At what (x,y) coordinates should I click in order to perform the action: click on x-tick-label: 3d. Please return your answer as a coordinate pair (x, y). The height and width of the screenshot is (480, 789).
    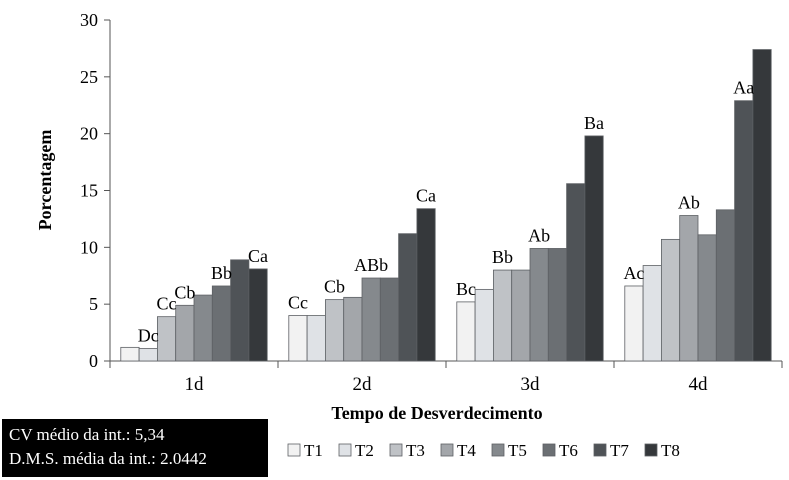
    Looking at the image, I should click on (531, 384).